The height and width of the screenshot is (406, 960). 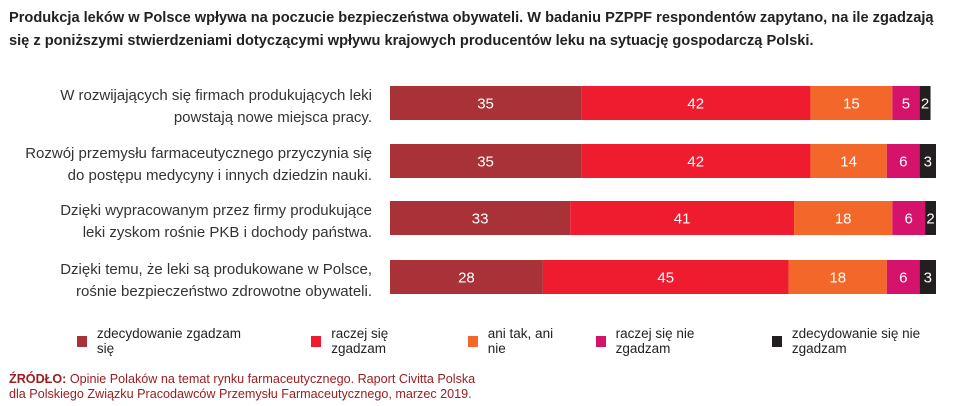 I want to click on data-label: 28, so click(x=466, y=278).